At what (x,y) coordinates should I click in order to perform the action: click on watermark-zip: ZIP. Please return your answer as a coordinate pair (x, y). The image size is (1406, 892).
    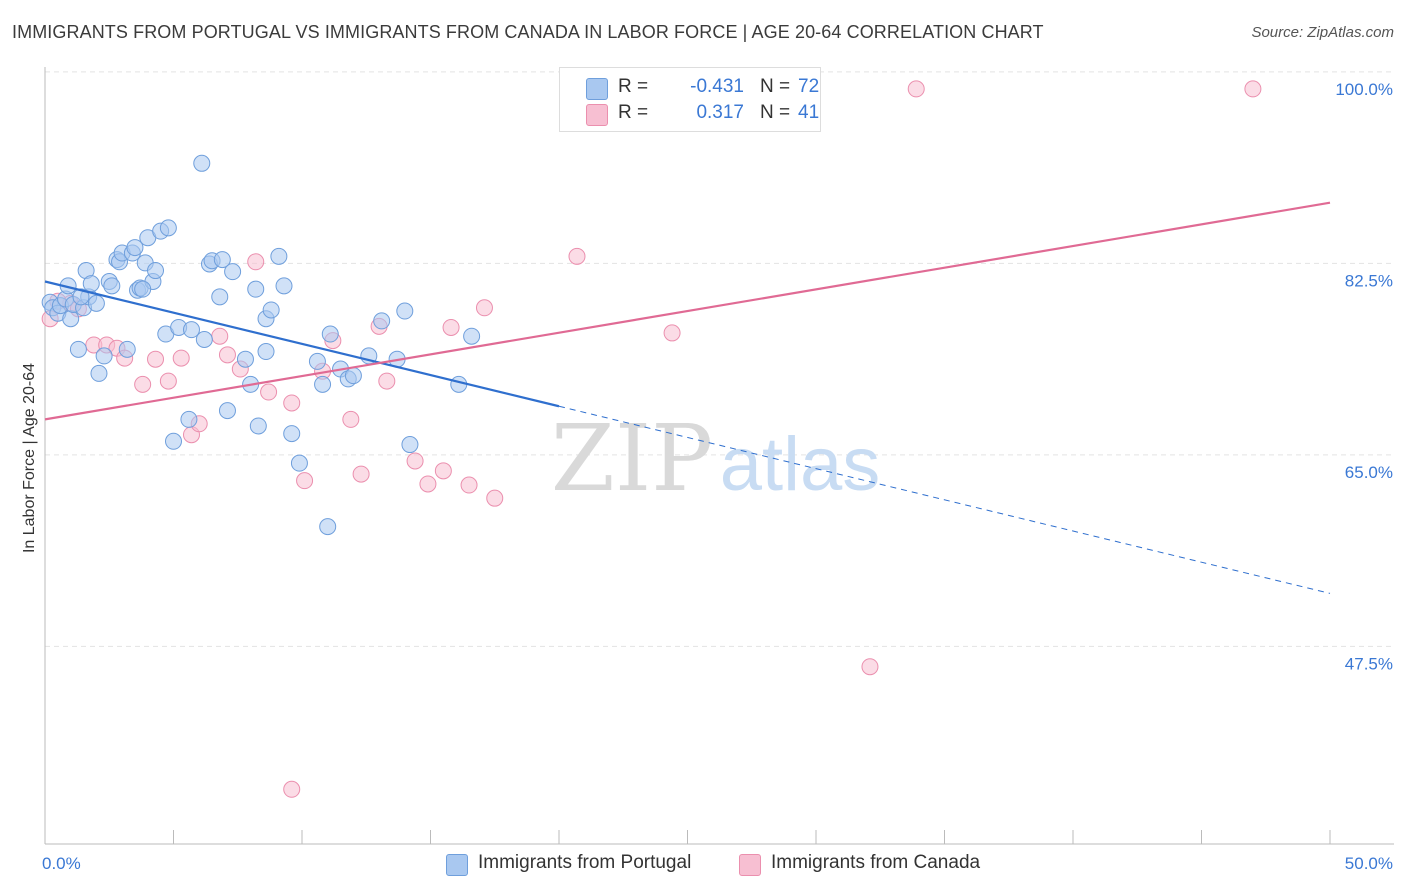
    Looking at the image, I should click on (632, 458).